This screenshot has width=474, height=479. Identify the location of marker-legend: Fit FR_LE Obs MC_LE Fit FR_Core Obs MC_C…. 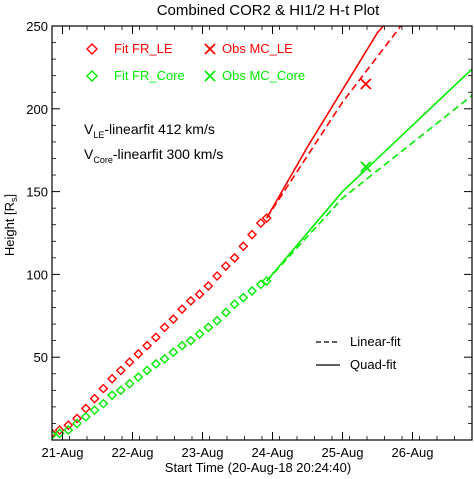
(195, 62).